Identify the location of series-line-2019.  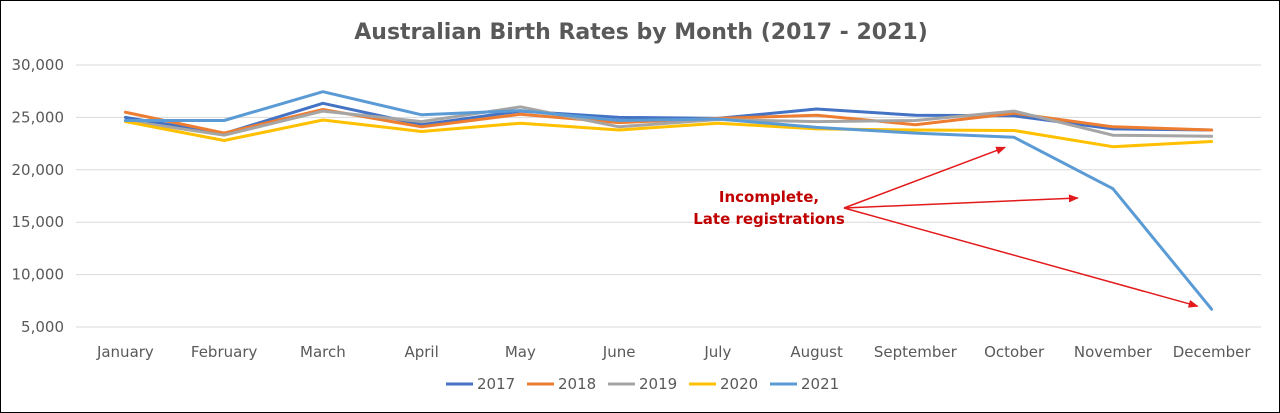
(668, 121).